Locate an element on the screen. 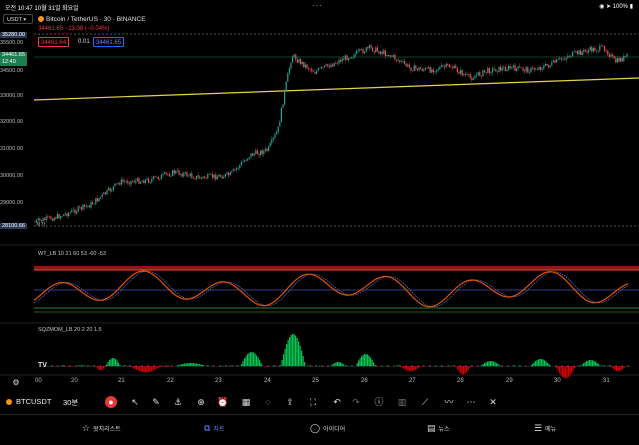 The width and height of the screenshot is (639, 445). anchor-icon: ⚓ is located at coordinates (178, 402).